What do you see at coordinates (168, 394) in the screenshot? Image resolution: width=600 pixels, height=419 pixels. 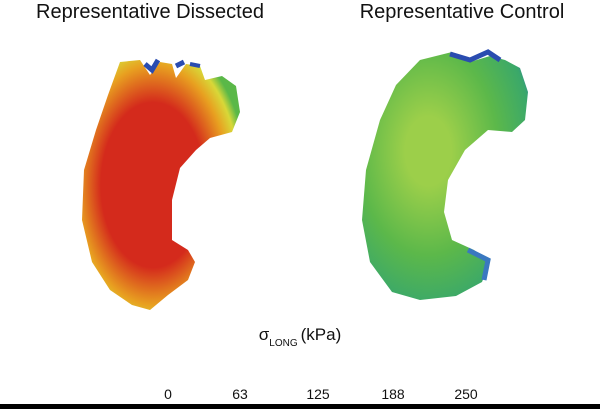 I see `tick-label: 0` at bounding box center [168, 394].